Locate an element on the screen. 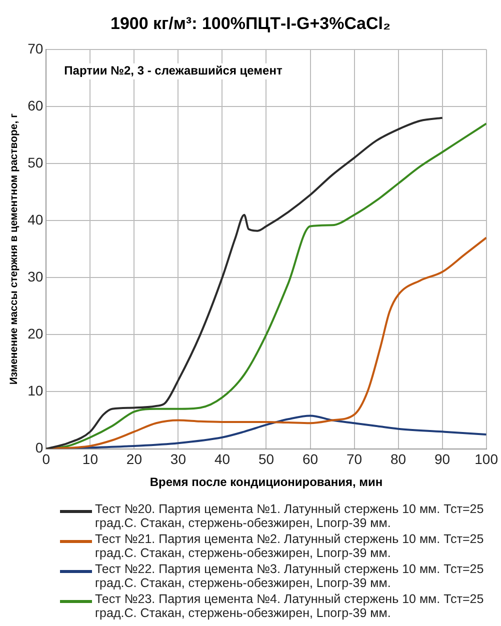 The width and height of the screenshot is (501, 626). x-tick-label: 50 is located at coordinates (266, 459).